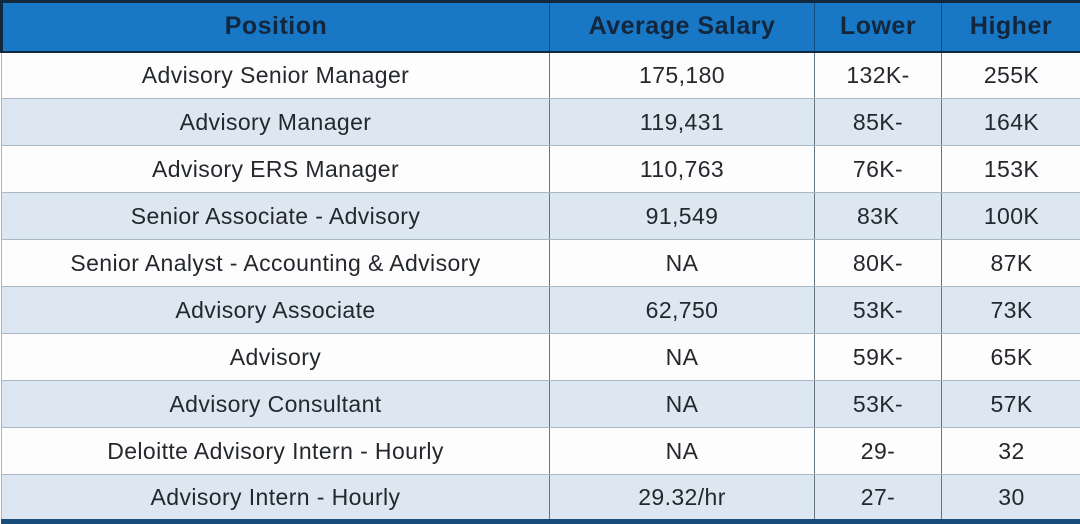 The image size is (1080, 524). I want to click on column-header-lower: Lower, so click(878, 27).